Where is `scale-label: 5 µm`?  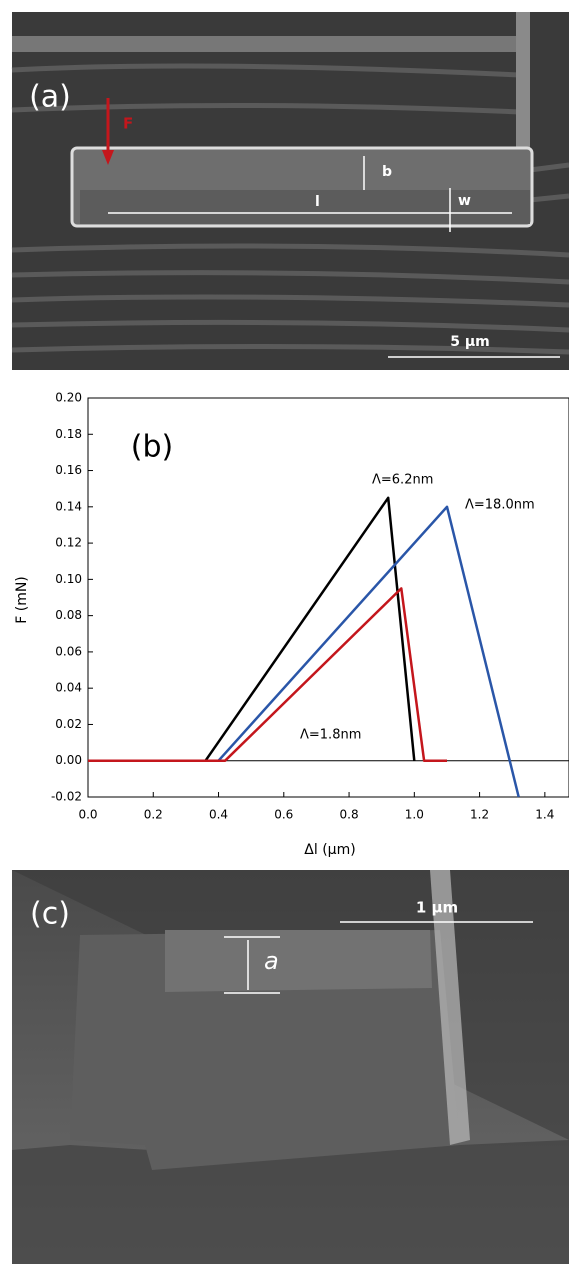
scale-label: 5 µm is located at coordinates (470, 342).